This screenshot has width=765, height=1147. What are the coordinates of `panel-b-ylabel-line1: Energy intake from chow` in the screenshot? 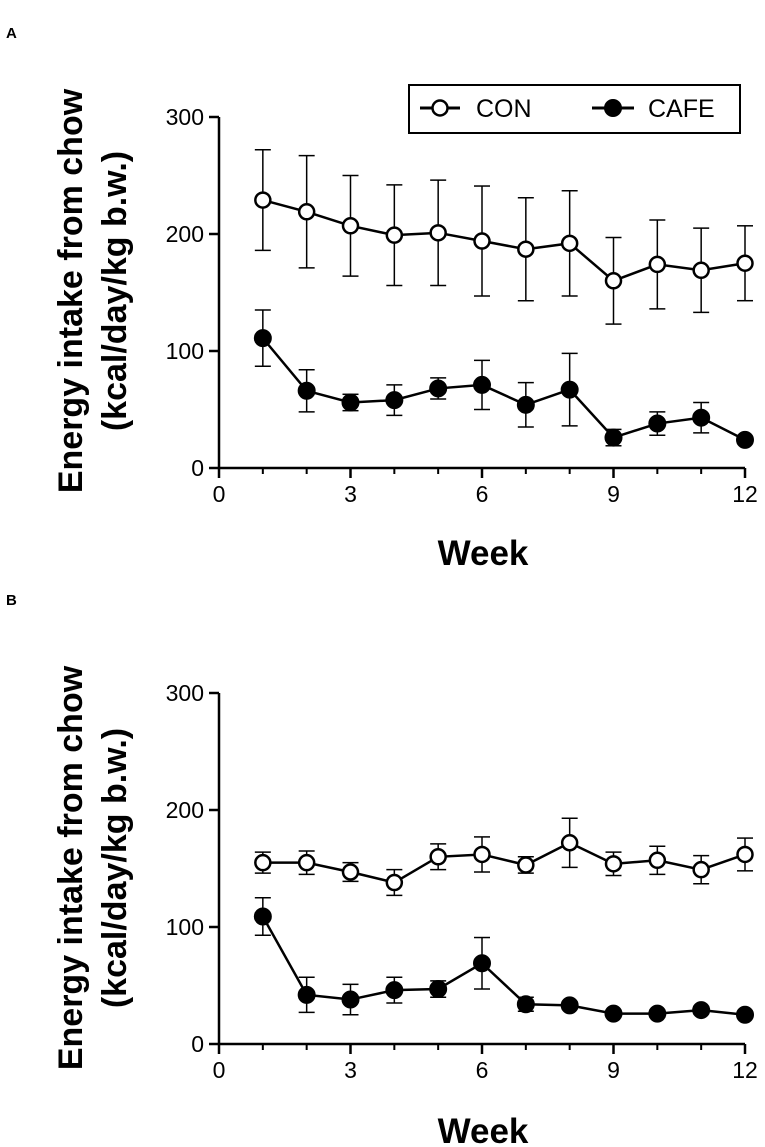 It's located at (71, 867).